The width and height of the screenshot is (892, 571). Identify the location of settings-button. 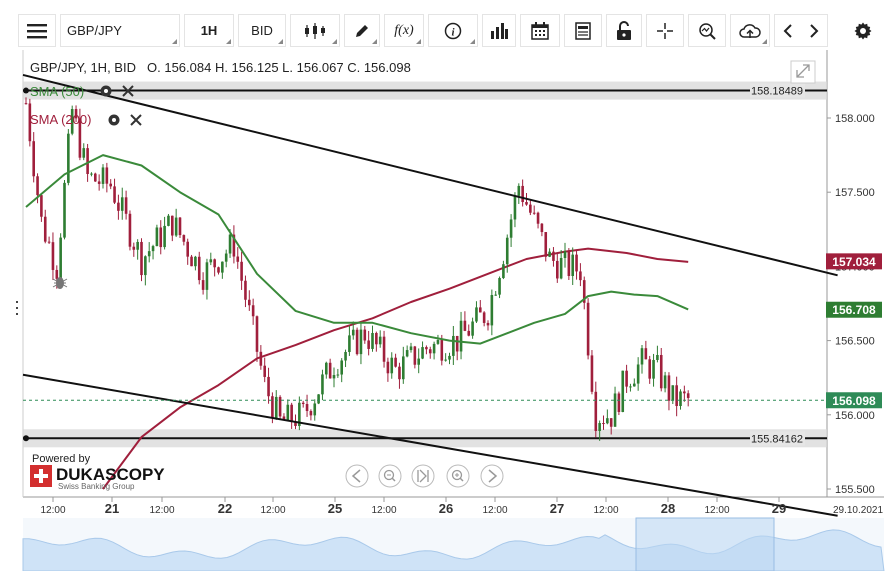
(863, 30).